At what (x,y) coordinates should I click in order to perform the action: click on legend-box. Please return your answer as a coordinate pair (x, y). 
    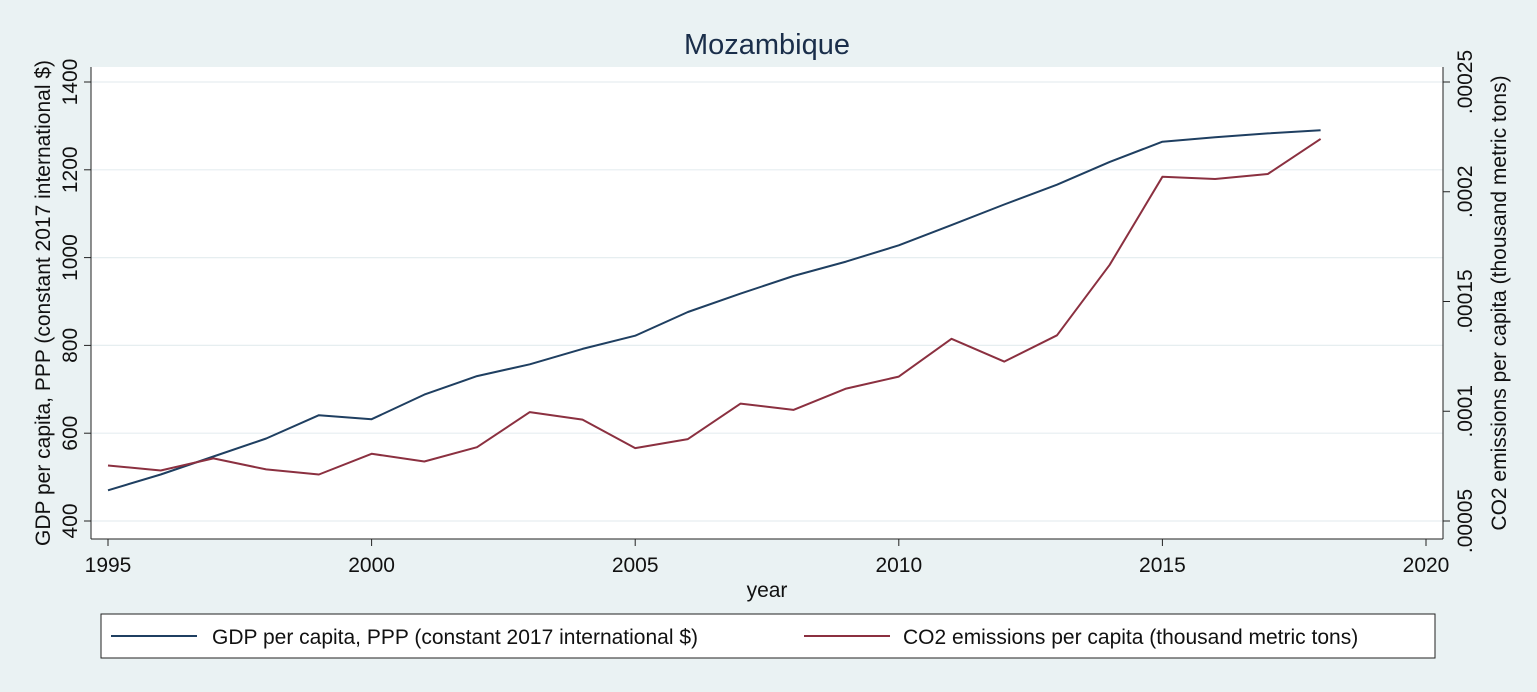
    Looking at the image, I should click on (768, 636).